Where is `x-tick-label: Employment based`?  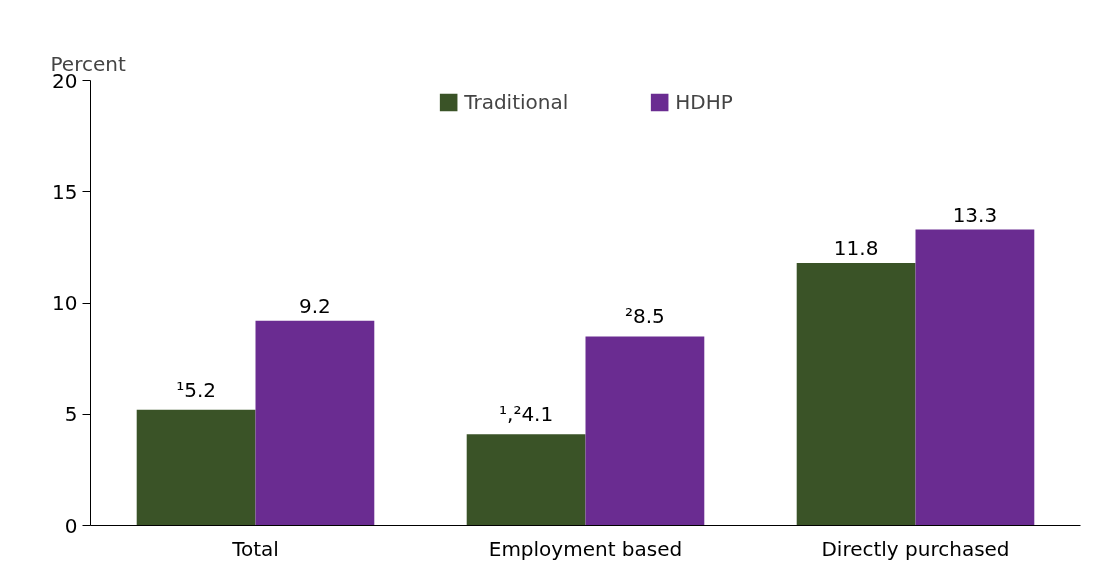
x-tick-label: Employment based is located at coordinates (585, 548).